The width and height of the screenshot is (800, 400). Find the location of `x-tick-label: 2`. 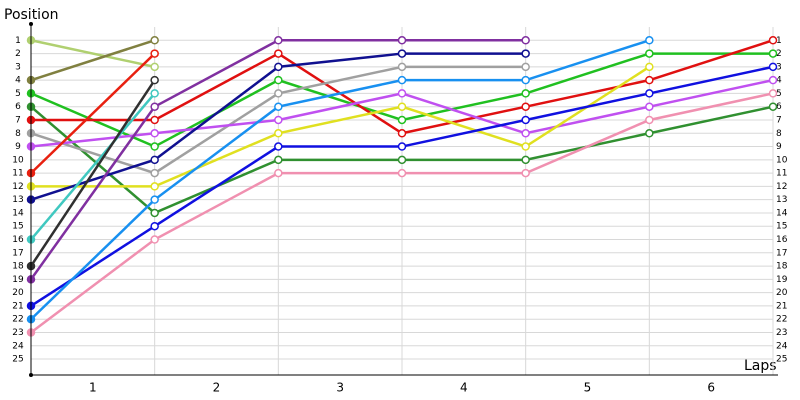

x-tick-label: 2 is located at coordinates (217, 388).